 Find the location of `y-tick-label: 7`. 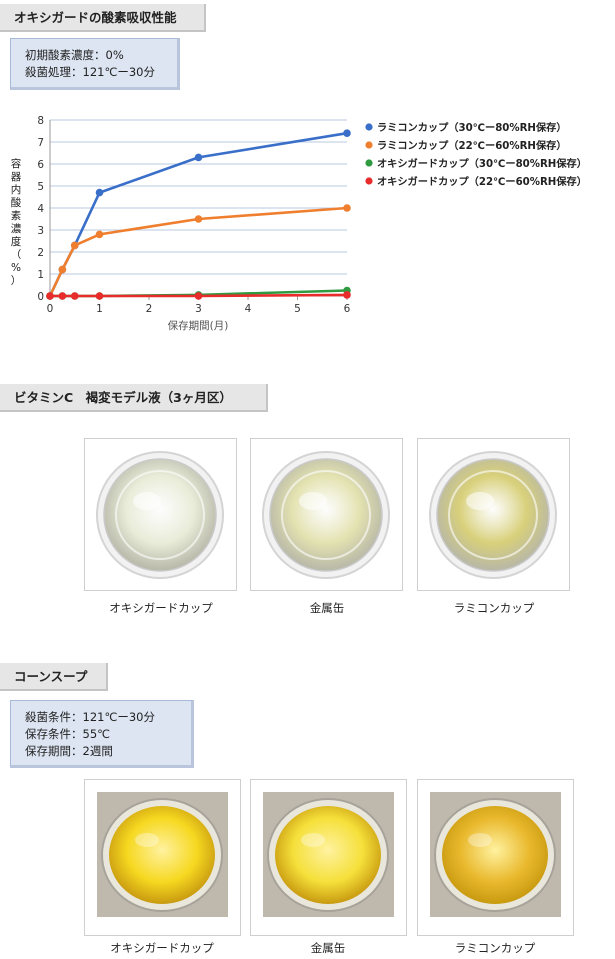

y-tick-label: 7 is located at coordinates (40, 143).